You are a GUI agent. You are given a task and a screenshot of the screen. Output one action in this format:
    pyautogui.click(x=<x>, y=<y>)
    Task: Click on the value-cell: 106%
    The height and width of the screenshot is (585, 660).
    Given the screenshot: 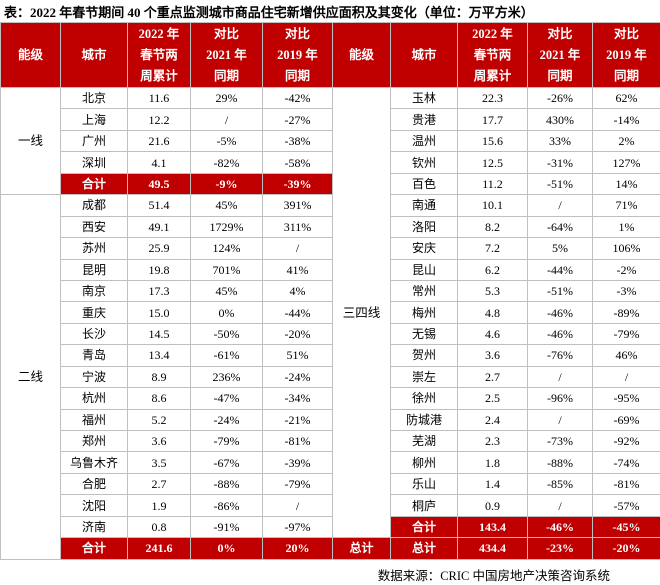 What is the action you would take?
    pyautogui.click(x=626, y=248)
    